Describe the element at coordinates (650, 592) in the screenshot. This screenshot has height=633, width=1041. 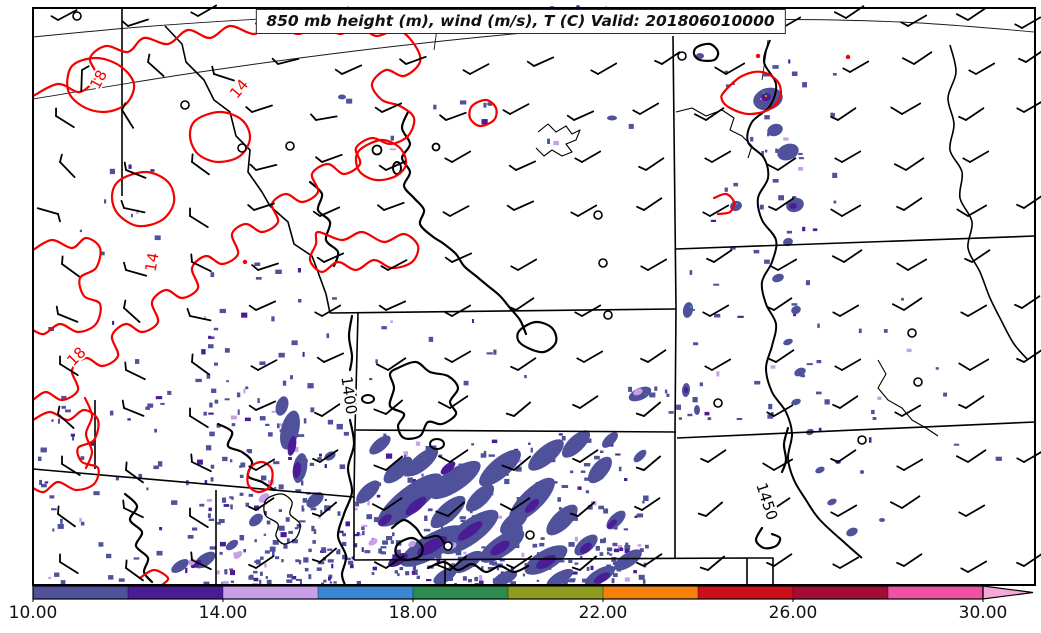
I see `colorbar-segment` at that location.